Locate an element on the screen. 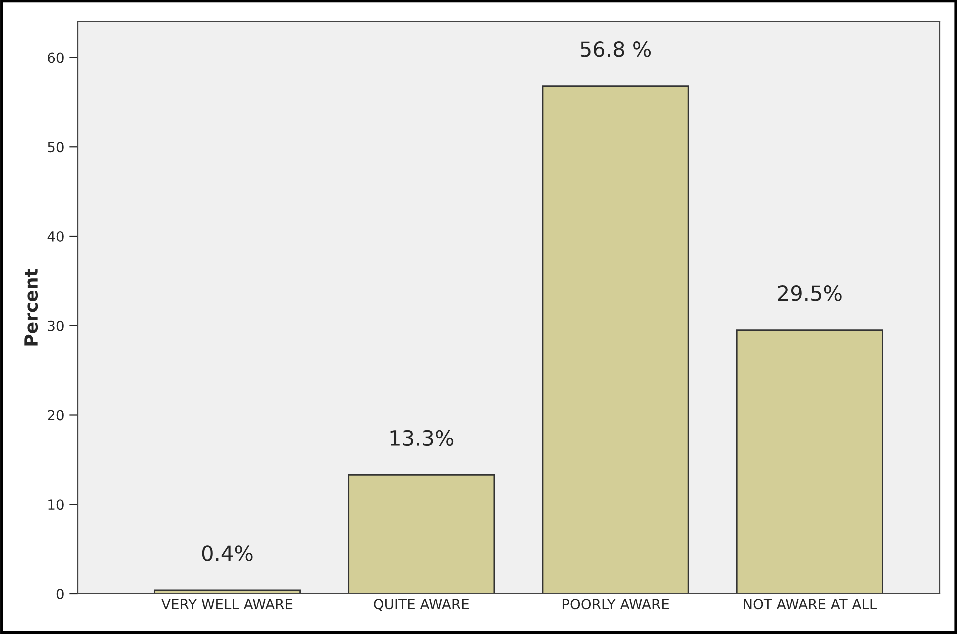  data-label: 0.4% is located at coordinates (227, 554).